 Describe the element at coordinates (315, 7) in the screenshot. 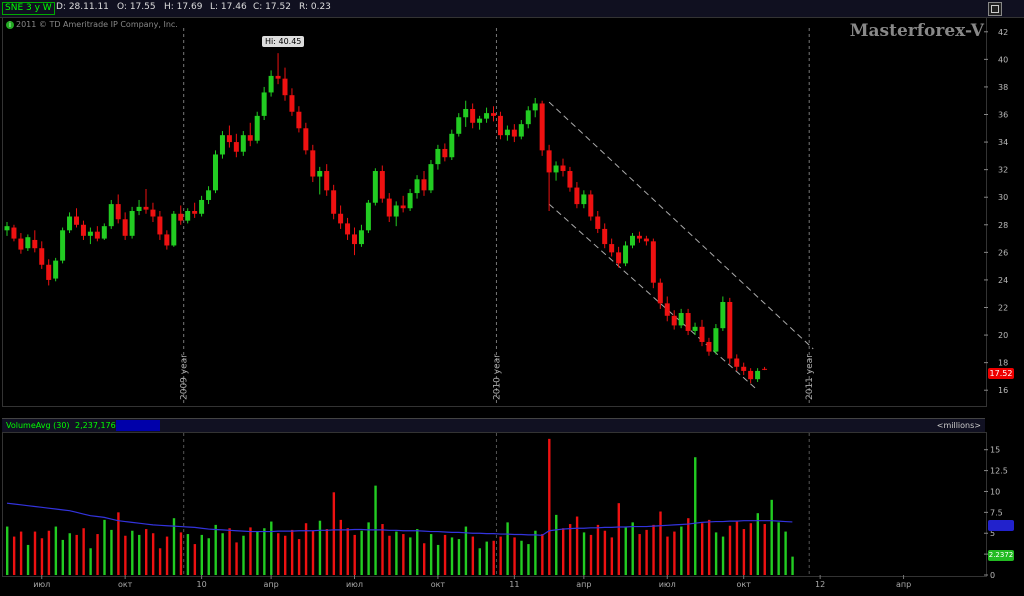

I see `range-readout: R: 0.23` at that location.